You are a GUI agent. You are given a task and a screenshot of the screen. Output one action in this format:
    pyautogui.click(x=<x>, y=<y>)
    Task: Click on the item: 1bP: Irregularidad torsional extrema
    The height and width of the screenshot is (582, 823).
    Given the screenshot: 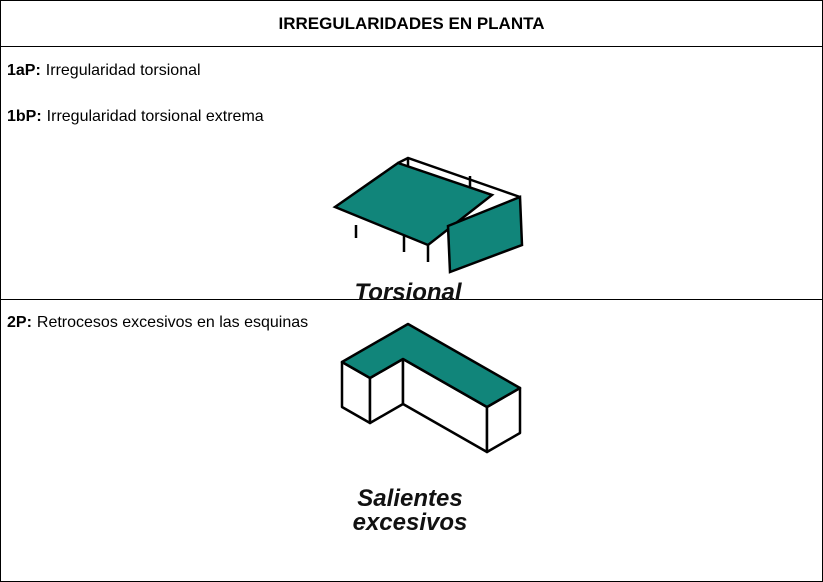 What is the action you would take?
    pyautogui.click(x=135, y=117)
    